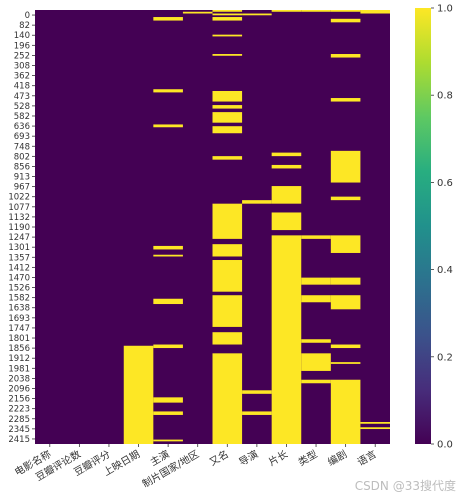  What do you see at coordinates (423, 226) in the screenshot?
I see `colorbar-gradient` at bounding box center [423, 226].